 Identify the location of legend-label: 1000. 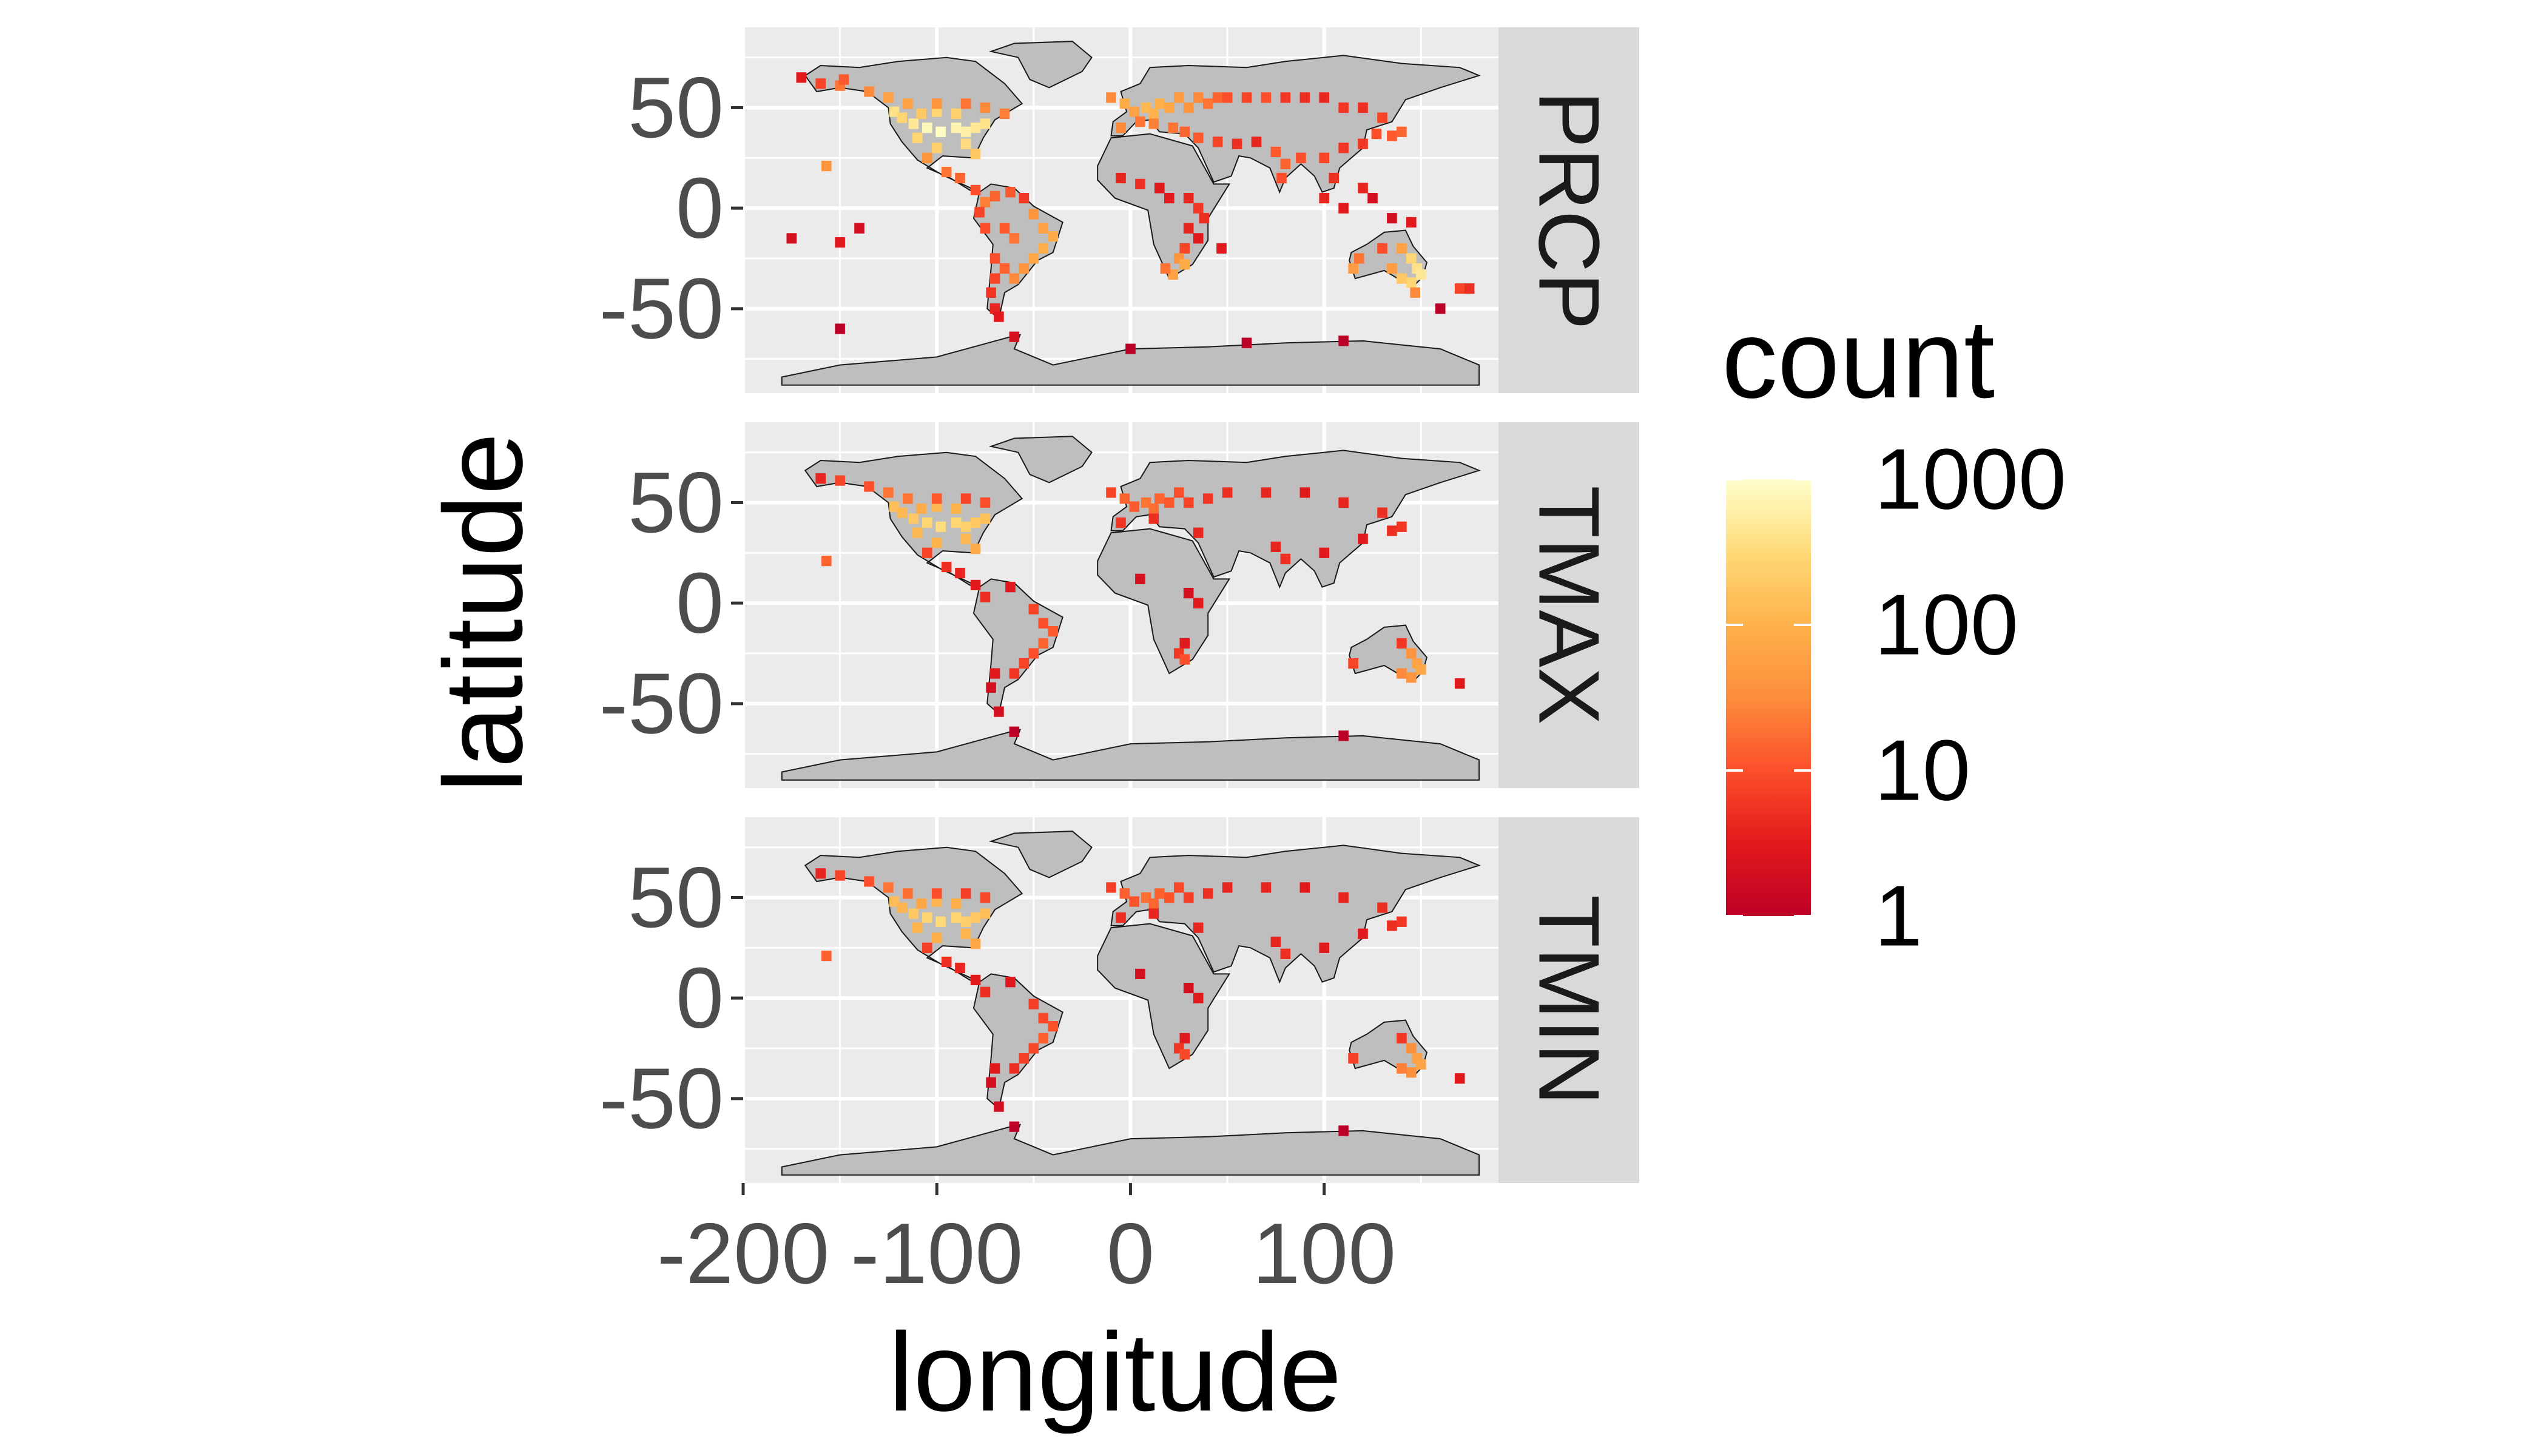
(1970, 479).